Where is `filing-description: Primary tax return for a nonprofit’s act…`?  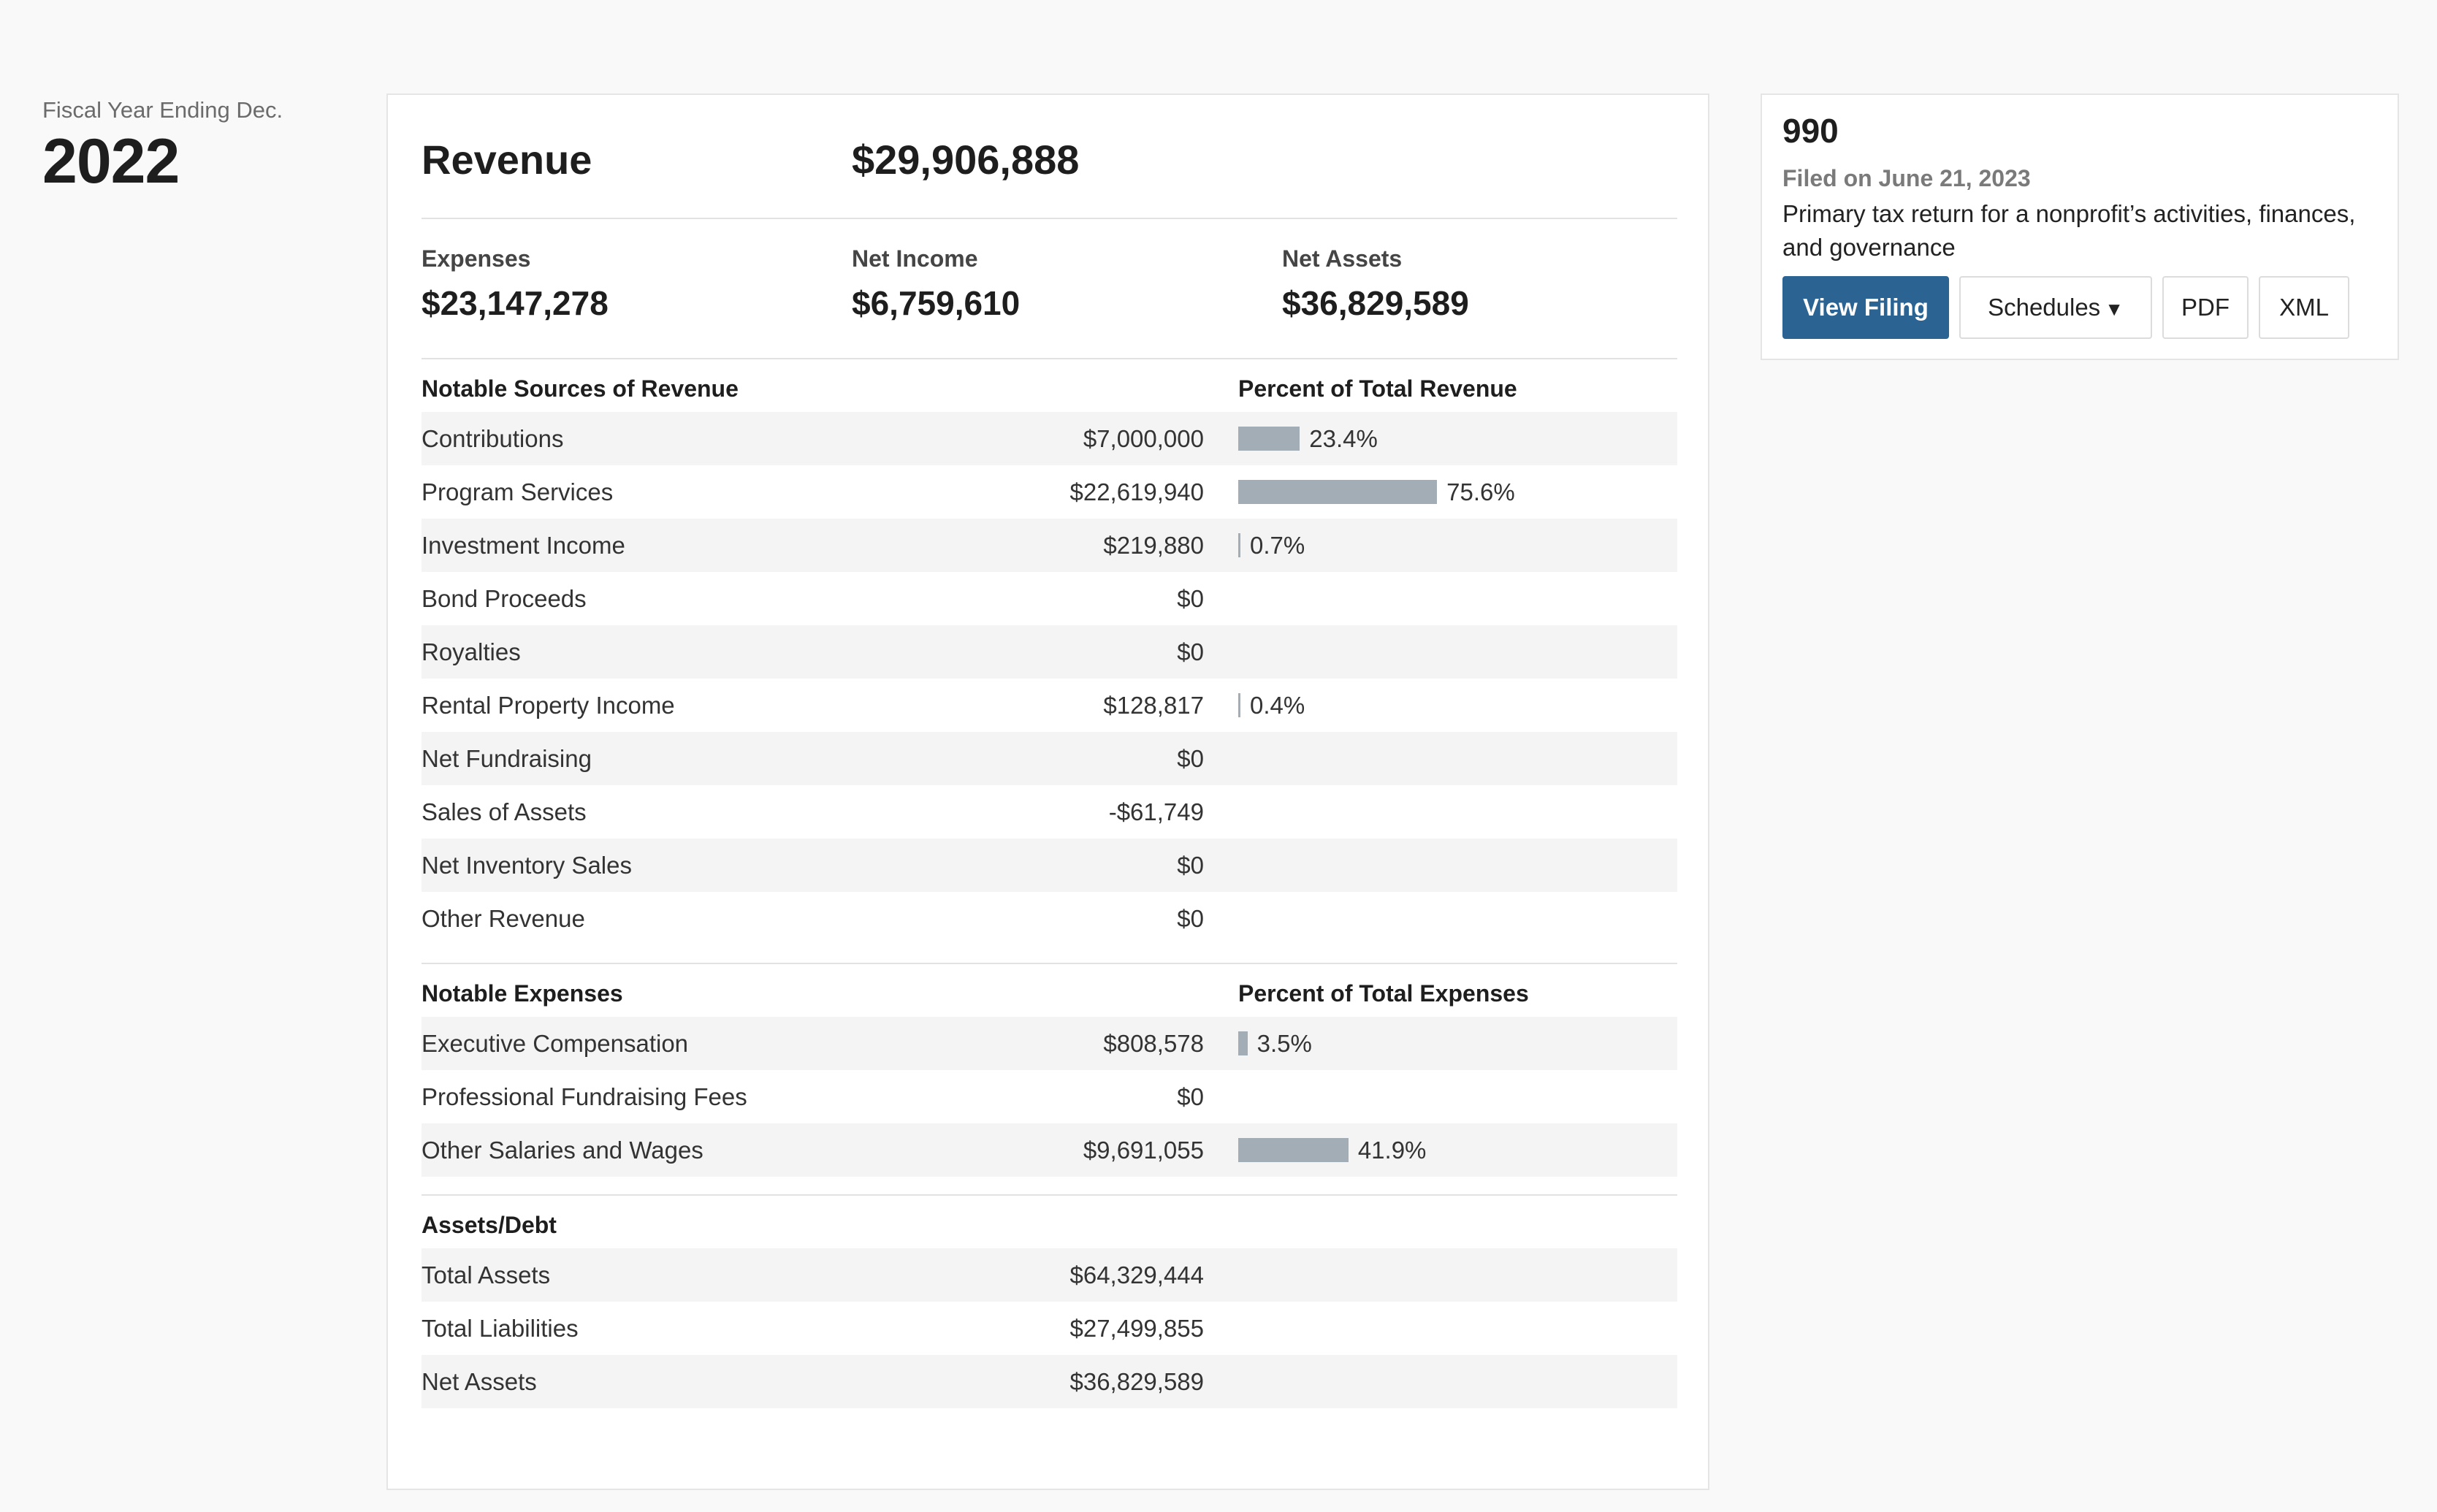
filing-description: Primary tax return for a nonprofit’s act… is located at coordinates (2069, 230).